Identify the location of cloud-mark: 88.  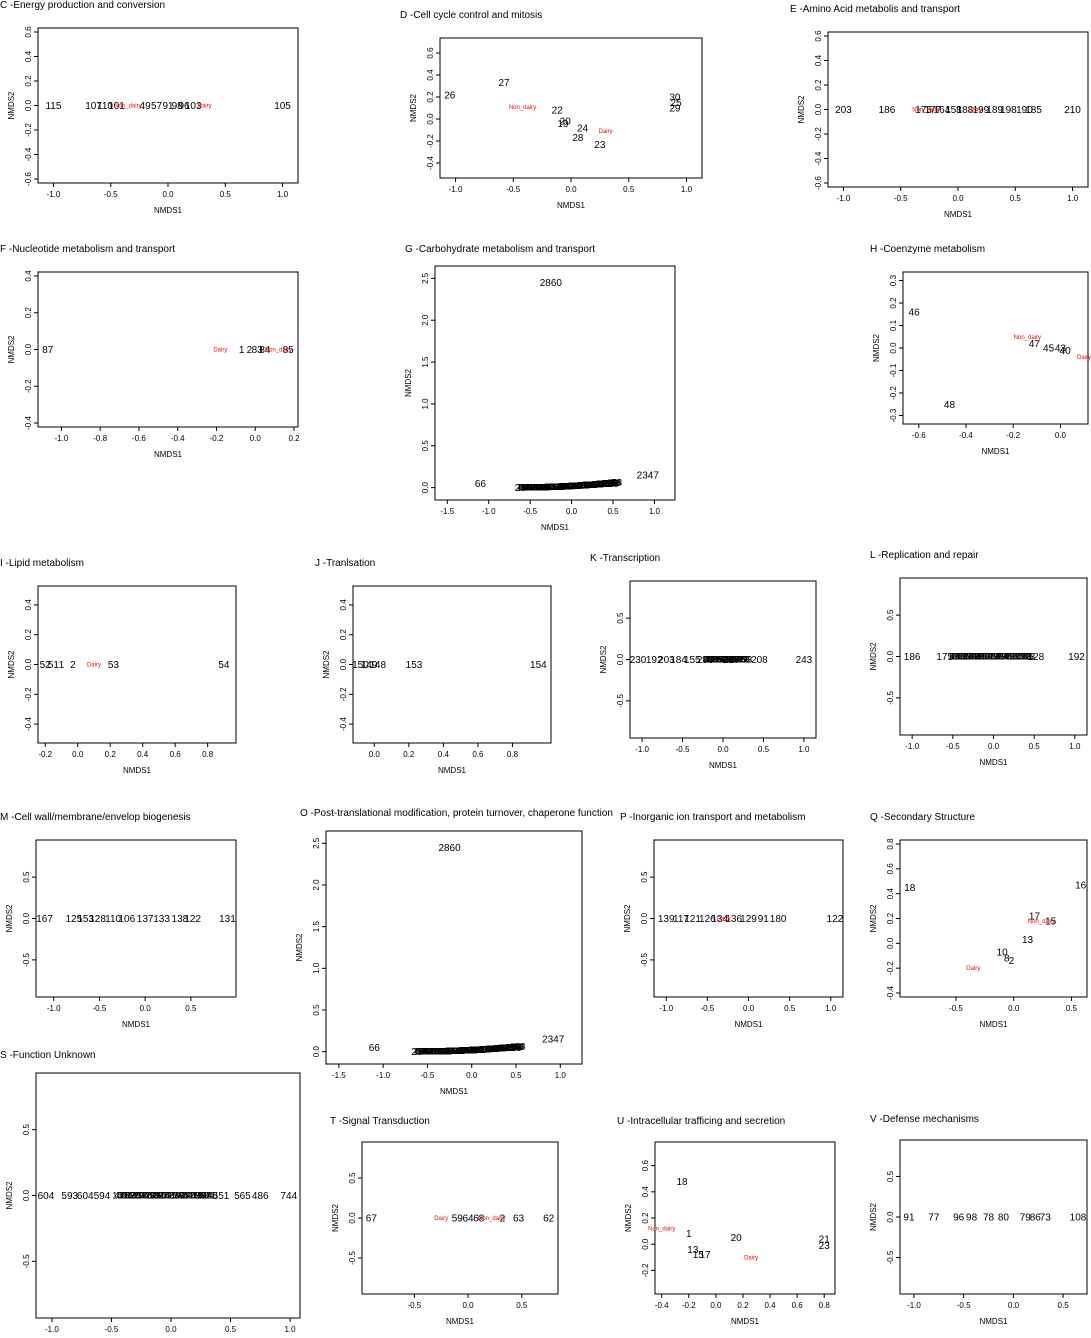
(991, 657).